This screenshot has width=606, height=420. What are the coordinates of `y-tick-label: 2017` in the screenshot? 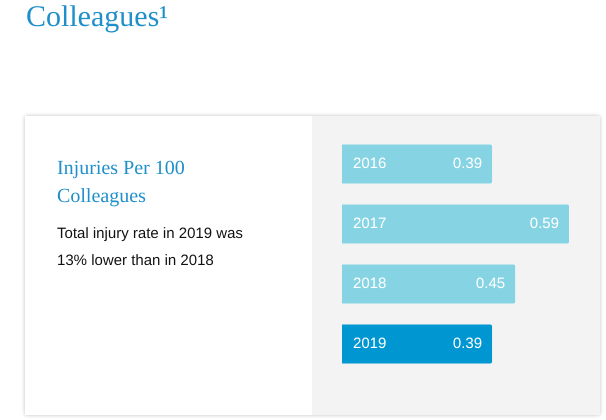 It's located at (369, 223).